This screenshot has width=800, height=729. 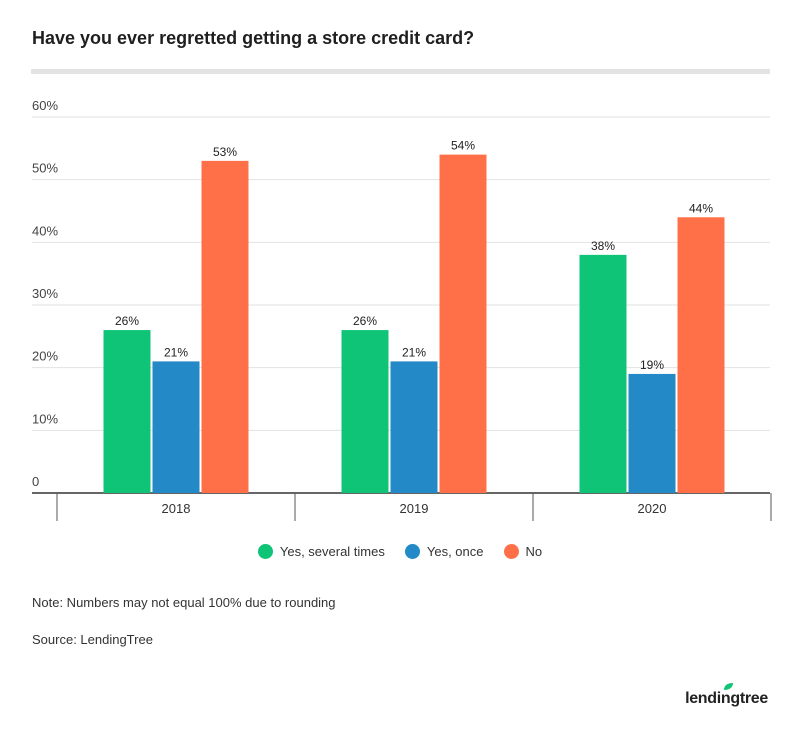 I want to click on data-label: 44%, so click(x=701, y=208).